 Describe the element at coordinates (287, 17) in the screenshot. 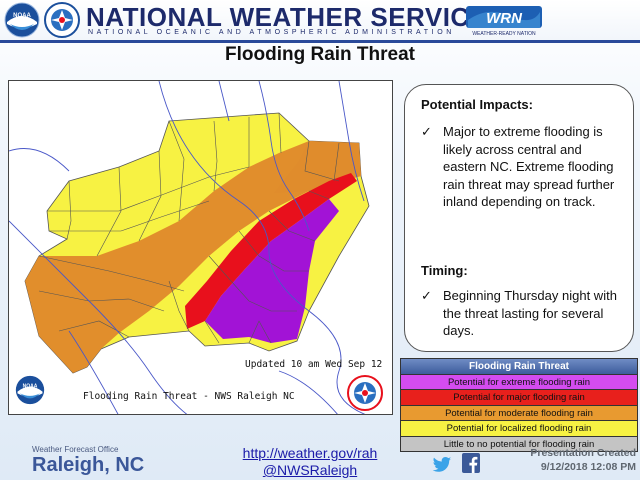

I see `agency-name: NATIONAL WEATHER SERVICE` at that location.